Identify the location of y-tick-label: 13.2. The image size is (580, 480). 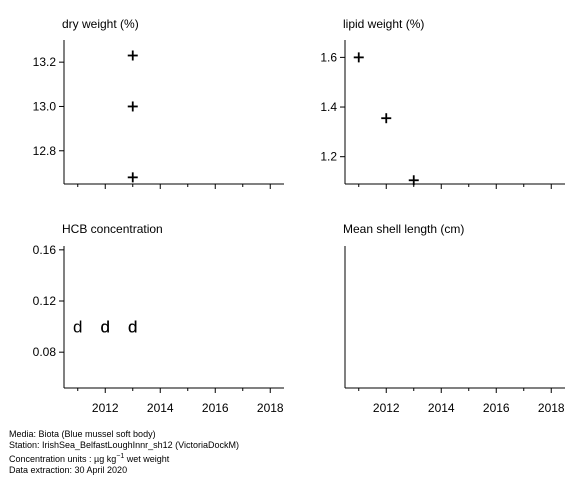
(45, 62).